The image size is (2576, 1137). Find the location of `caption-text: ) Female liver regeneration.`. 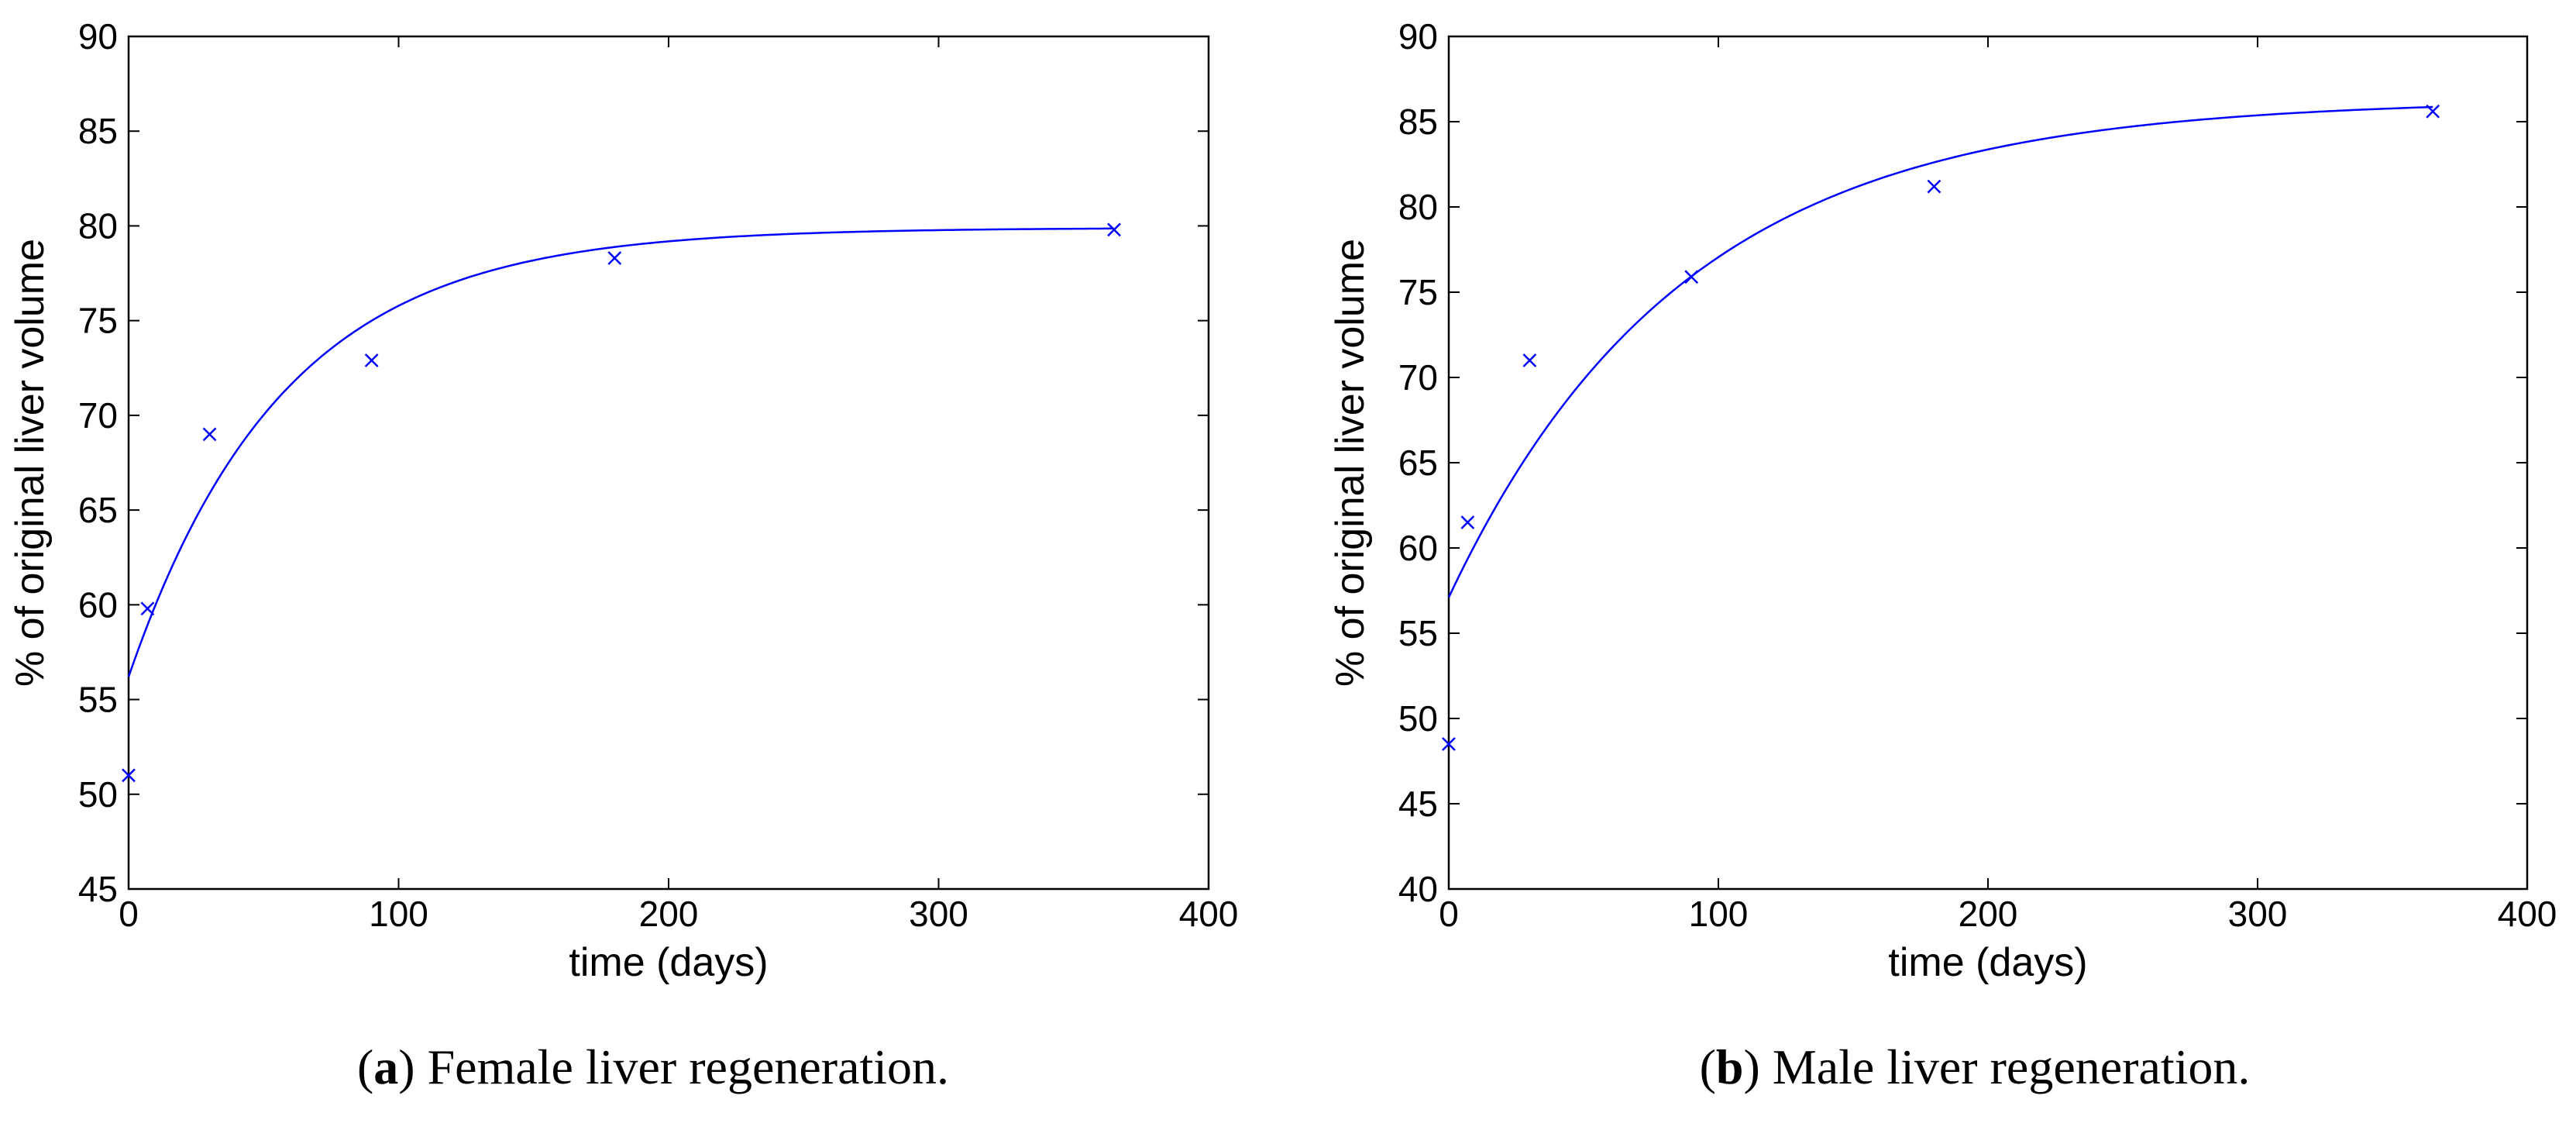

caption-text: ) Female liver regeneration. is located at coordinates (673, 1066).